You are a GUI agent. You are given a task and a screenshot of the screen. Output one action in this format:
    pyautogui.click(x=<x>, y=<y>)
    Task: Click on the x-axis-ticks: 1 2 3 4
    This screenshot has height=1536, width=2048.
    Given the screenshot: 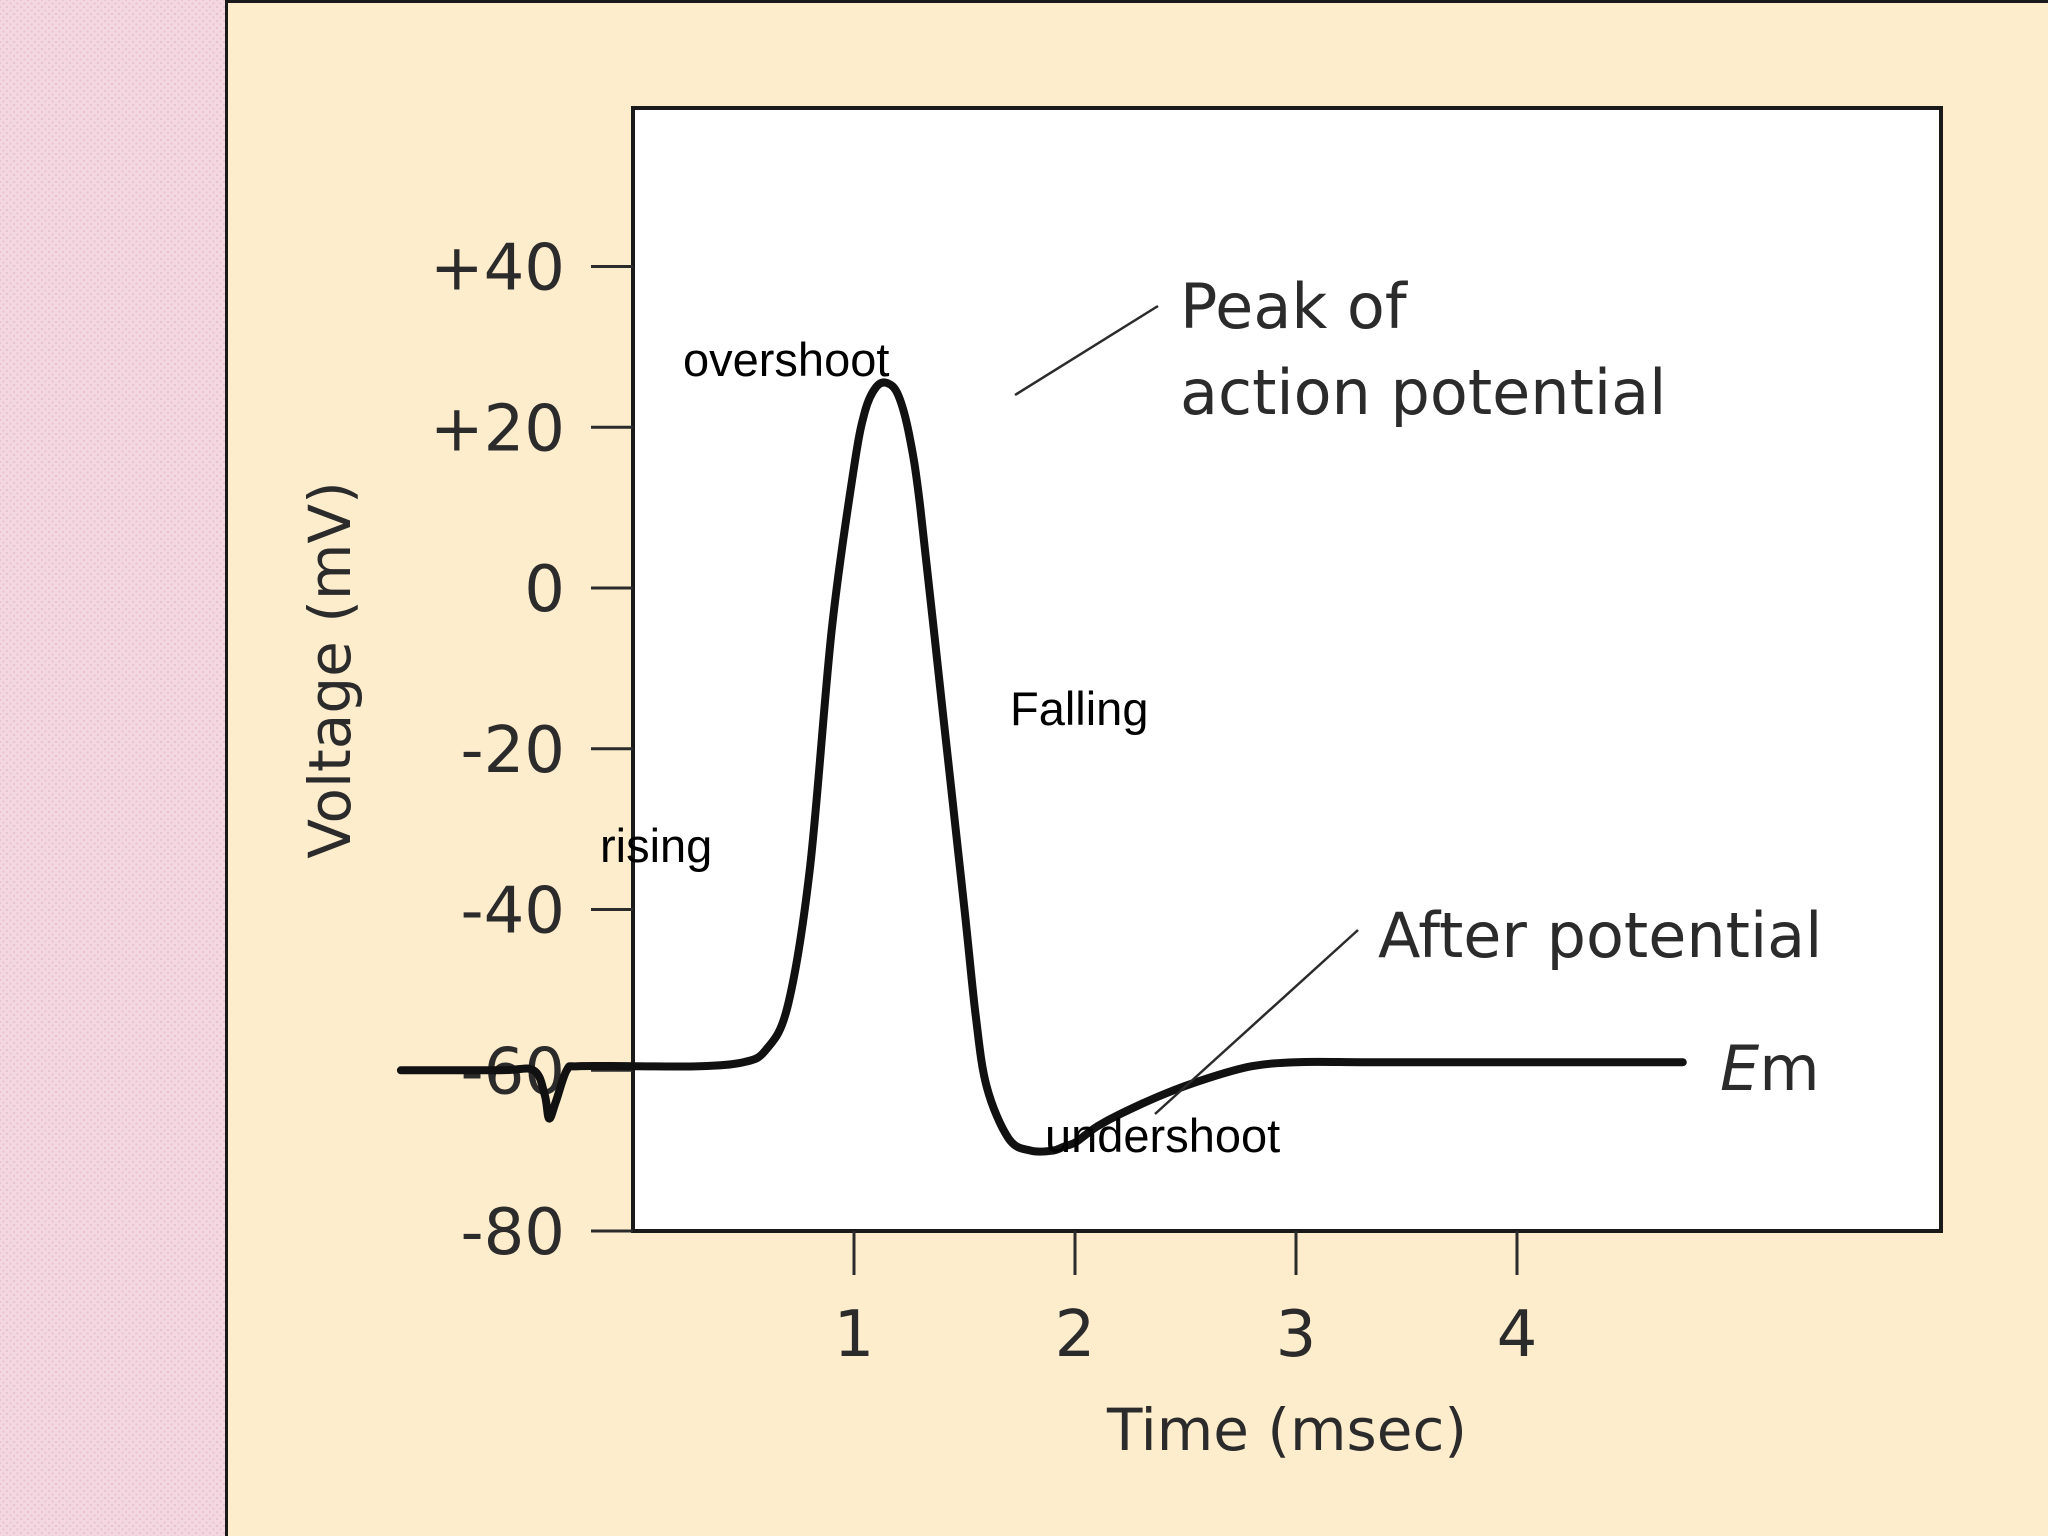 What is the action you would take?
    pyautogui.click(x=1186, y=1301)
    